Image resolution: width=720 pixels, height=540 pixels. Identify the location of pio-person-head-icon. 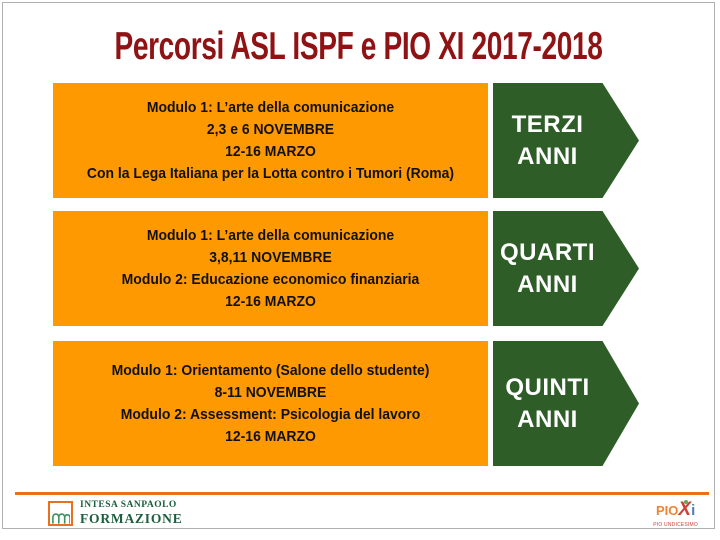
(686, 502).